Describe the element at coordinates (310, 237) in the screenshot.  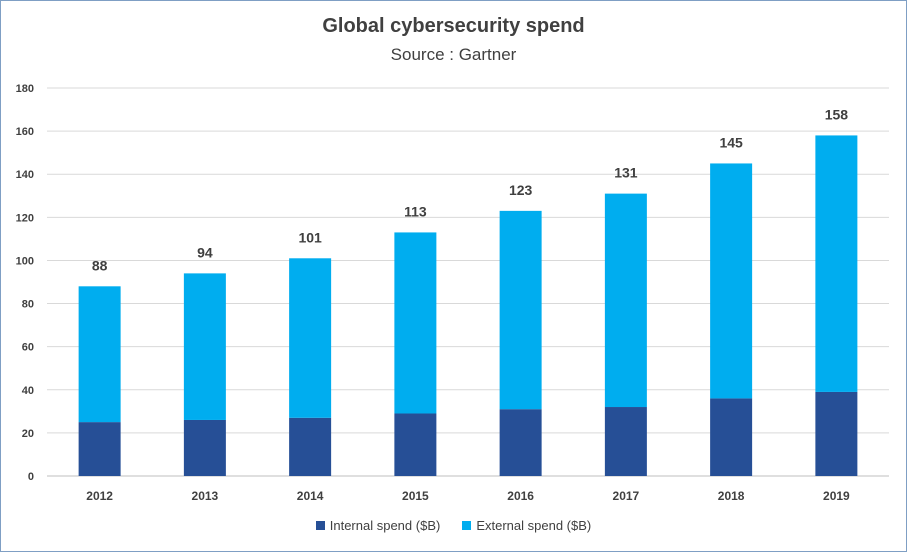
I see `data-label-total: 101` at that location.